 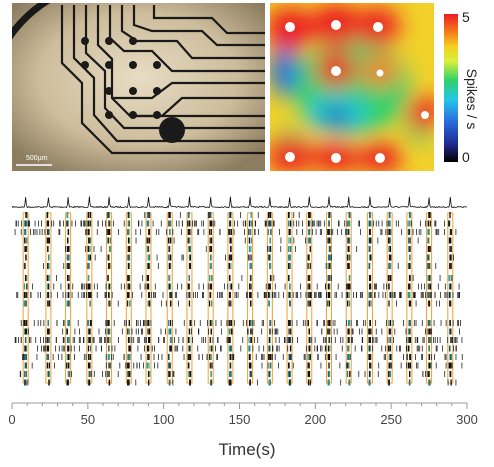 What do you see at coordinates (391, 419) in the screenshot?
I see `x-tick-label-5: 250` at bounding box center [391, 419].